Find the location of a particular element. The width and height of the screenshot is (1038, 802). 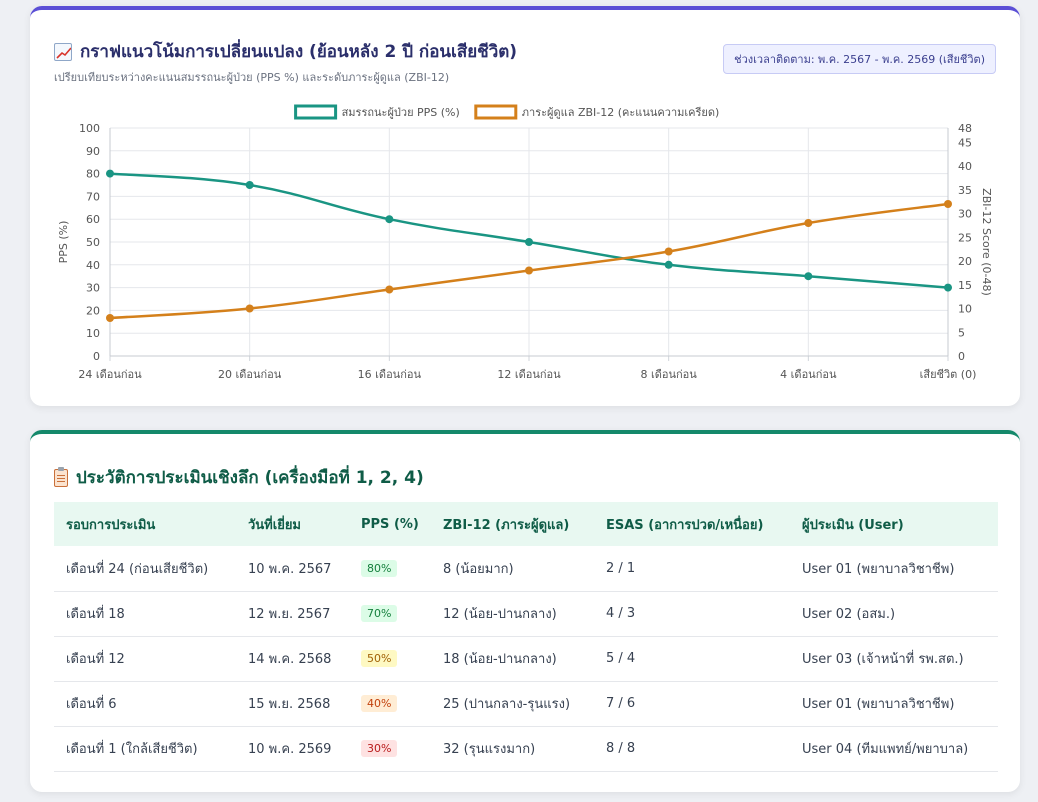

col-header-date: วันที่เยี่ยม is located at coordinates (275, 525).